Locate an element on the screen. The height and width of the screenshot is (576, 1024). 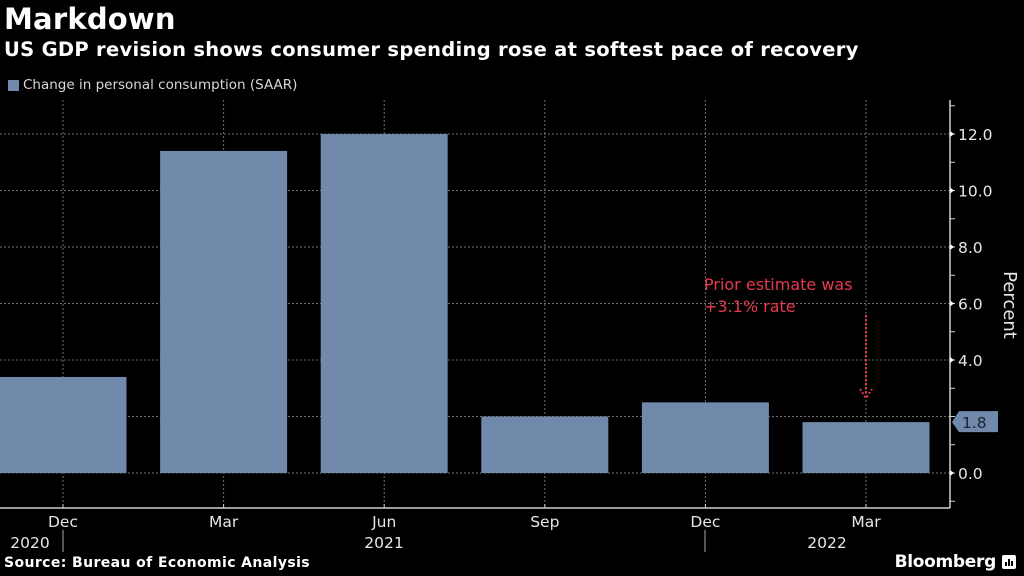
x-tick-label: Sep is located at coordinates (544, 522).